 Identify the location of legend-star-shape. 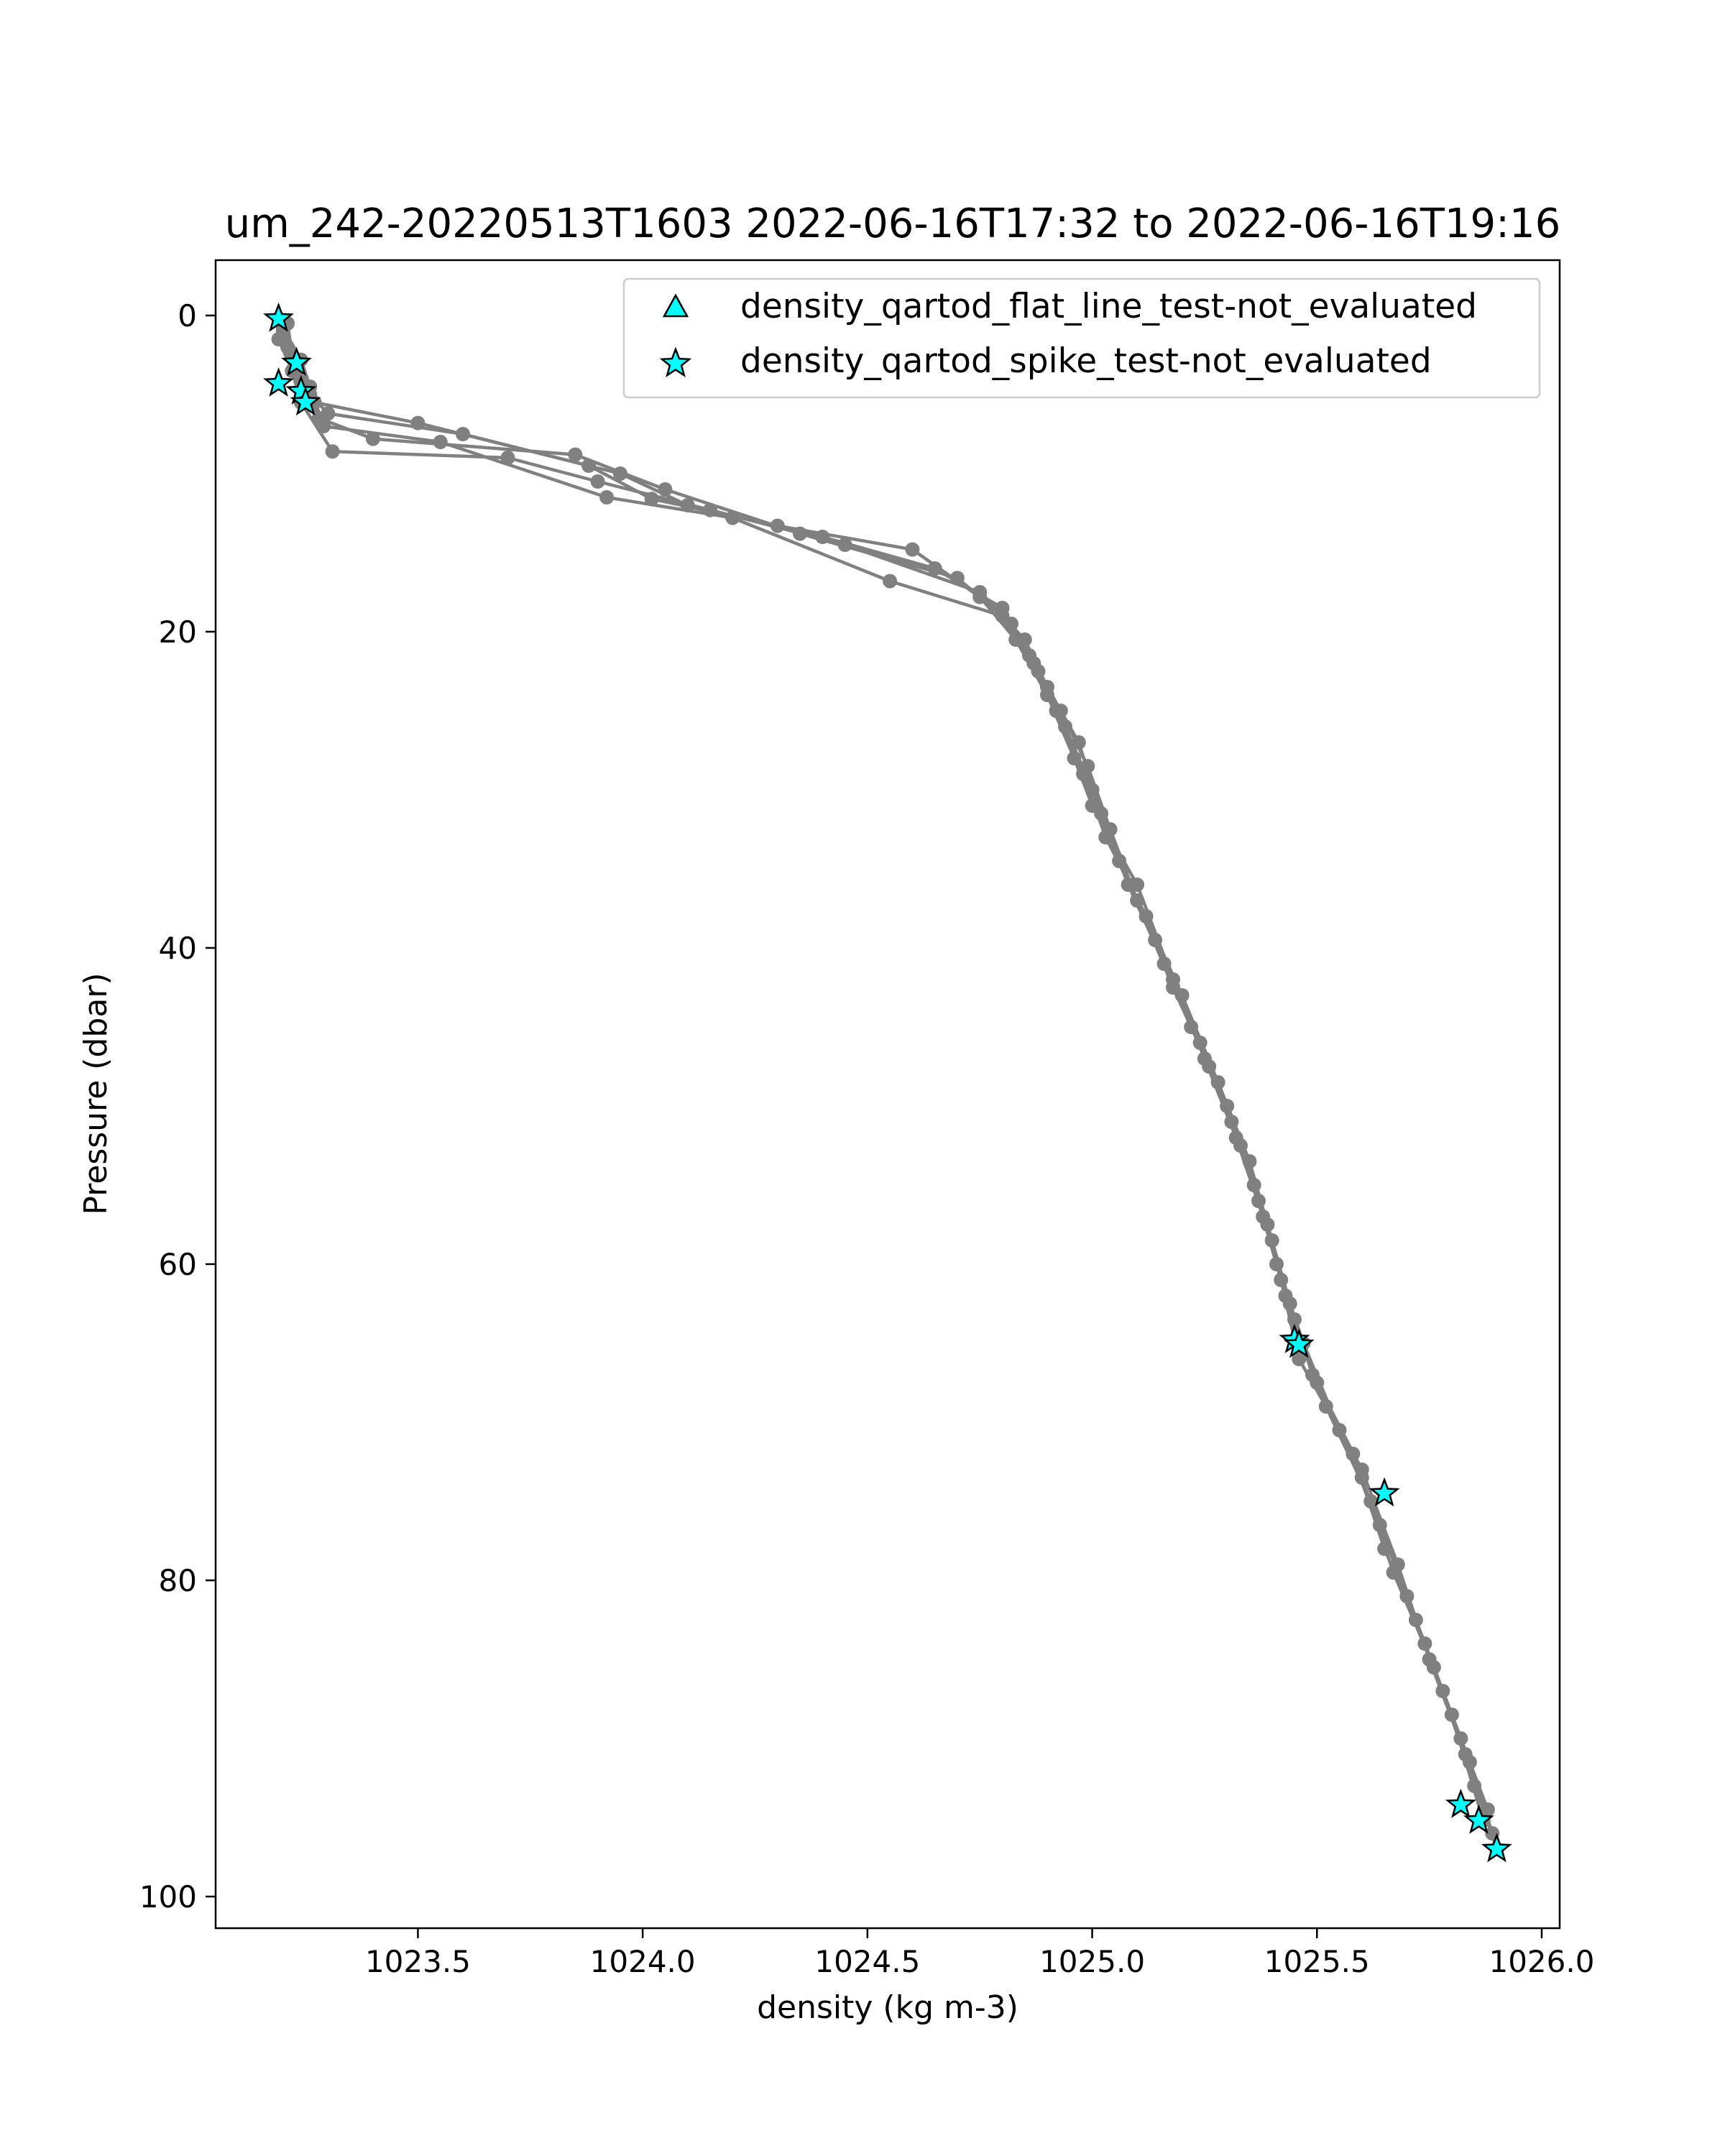
(675, 362).